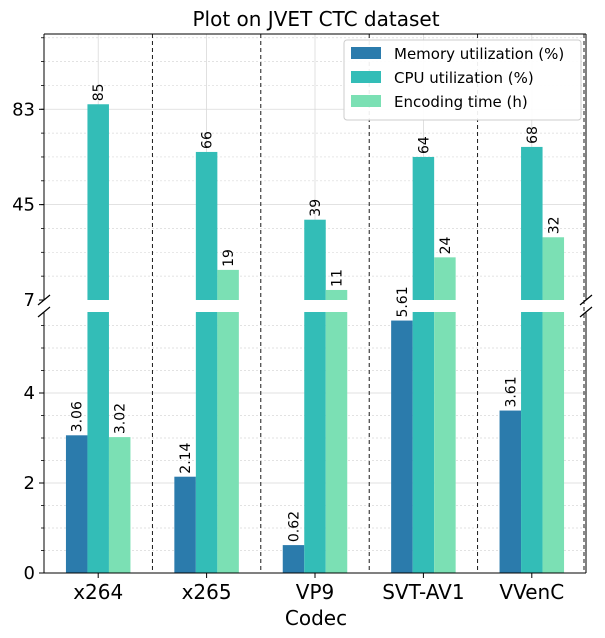 The image size is (605, 638). I want to click on bar-1-1-lower, so click(206, 442).